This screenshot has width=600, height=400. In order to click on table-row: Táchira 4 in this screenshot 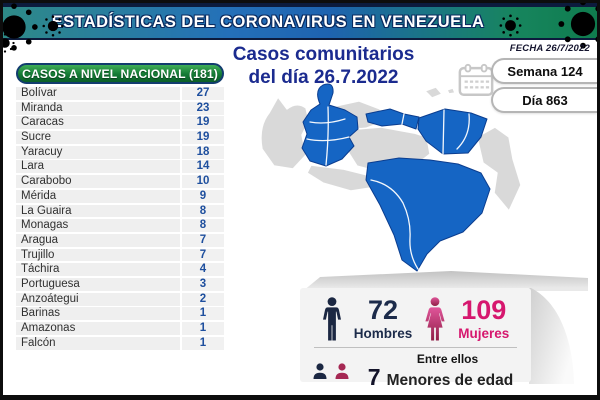, I will do `click(120, 270)`.